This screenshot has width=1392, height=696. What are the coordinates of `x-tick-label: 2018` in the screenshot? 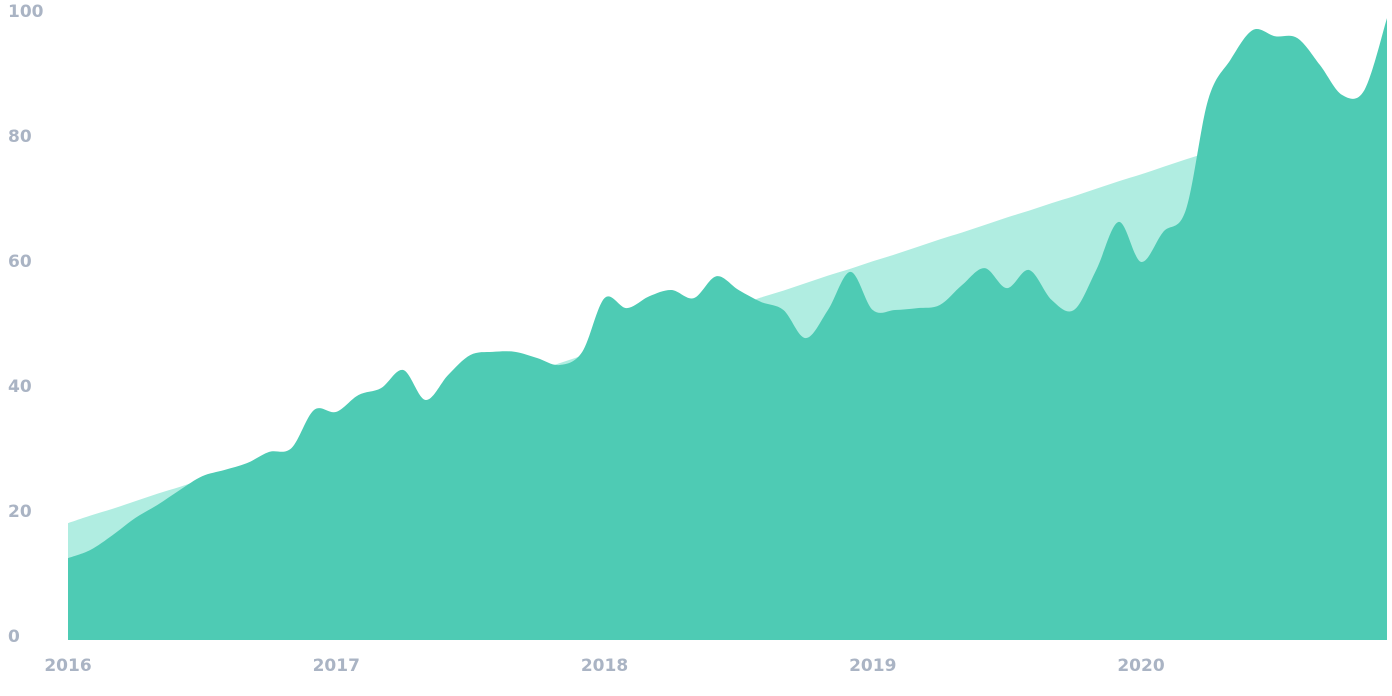 It's located at (604, 666).